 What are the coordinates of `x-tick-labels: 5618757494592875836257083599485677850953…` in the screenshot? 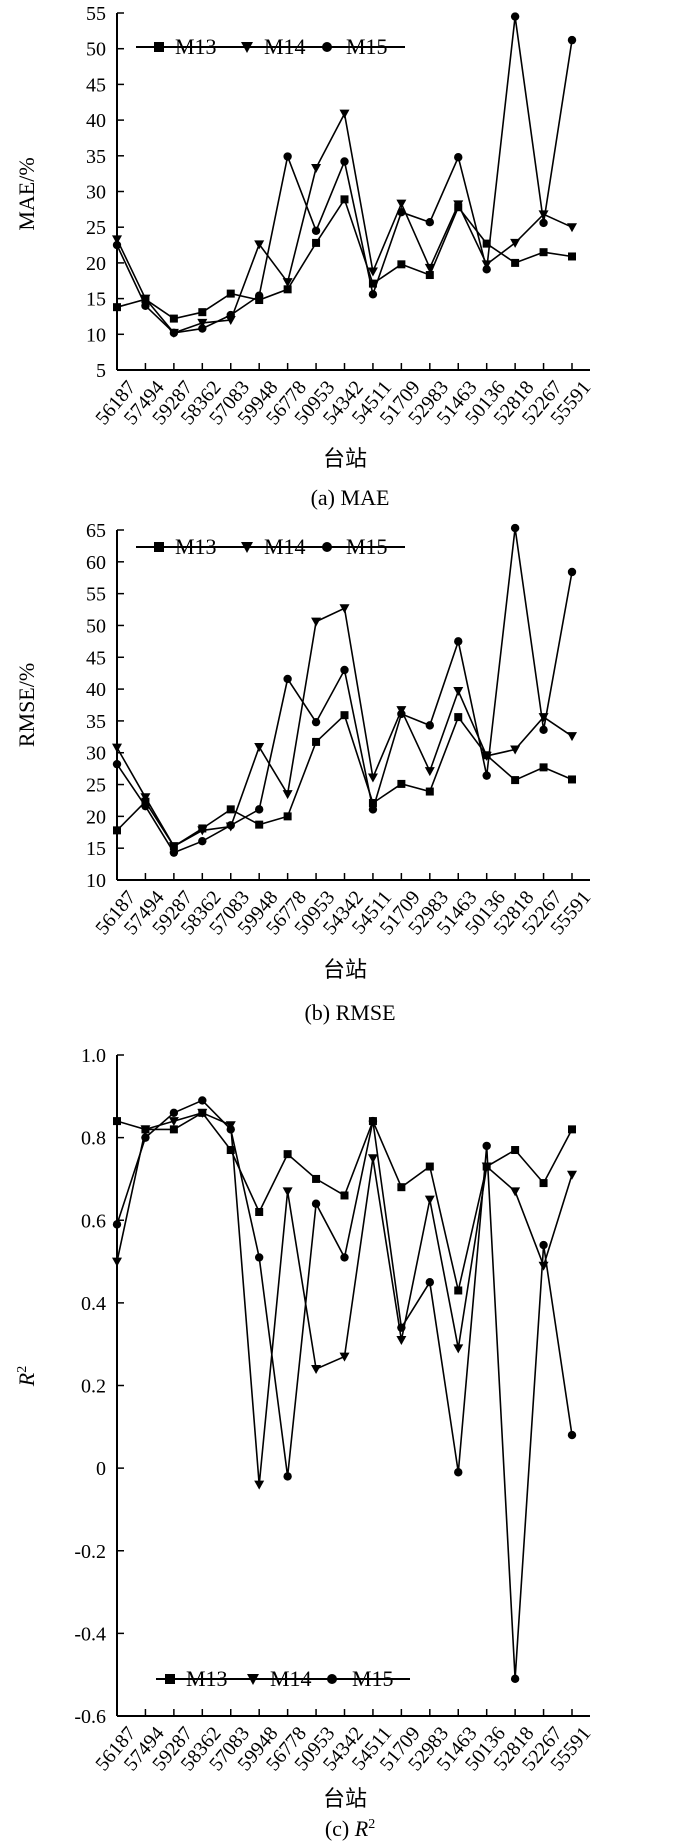 It's located at (343, 396).